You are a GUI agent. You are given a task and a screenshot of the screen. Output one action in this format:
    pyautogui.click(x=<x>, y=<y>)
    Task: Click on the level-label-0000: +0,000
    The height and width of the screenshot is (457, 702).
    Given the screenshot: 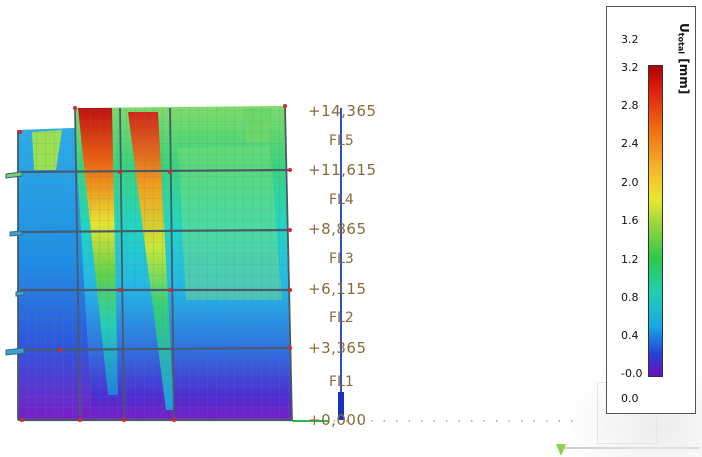 What is the action you would take?
    pyautogui.click(x=337, y=420)
    